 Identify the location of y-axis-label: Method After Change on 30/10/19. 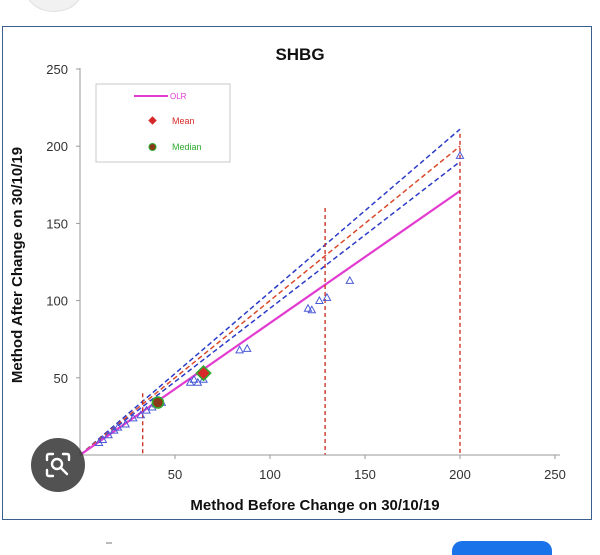
(17, 265).